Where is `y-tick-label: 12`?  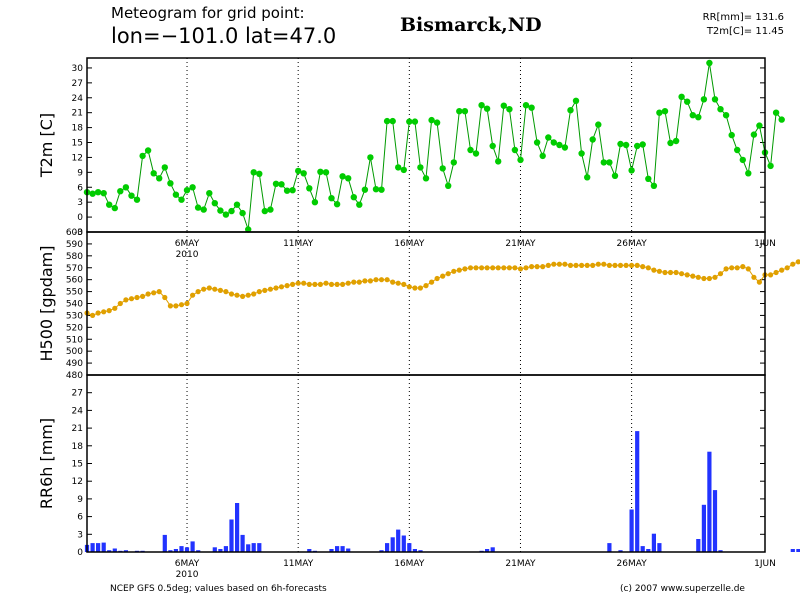
y-tick-label: 12 is located at coordinates (77, 158).